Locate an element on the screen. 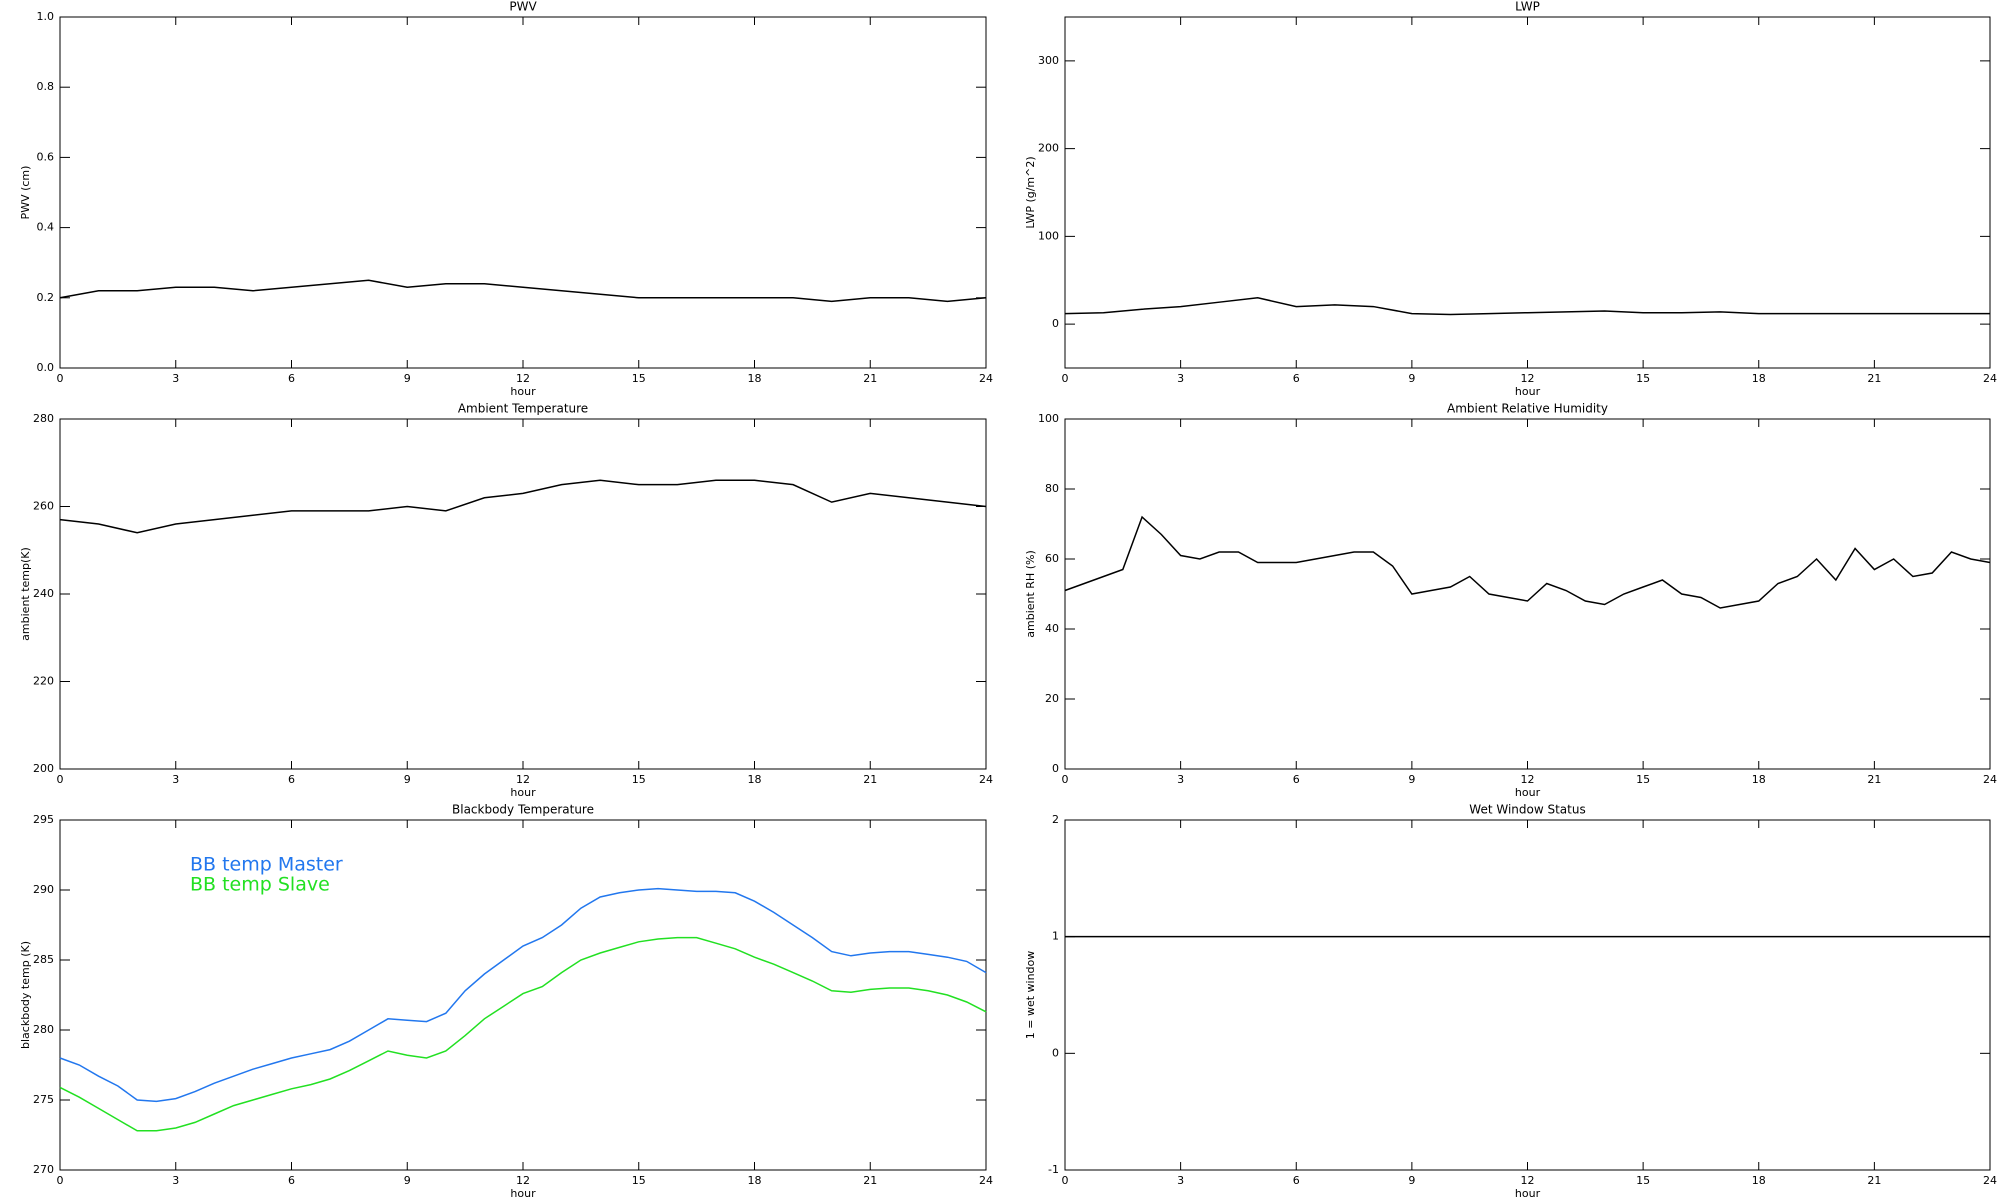 This screenshot has width=2000, height=1200. y-tick-label: 60 is located at coordinates (1052, 558).